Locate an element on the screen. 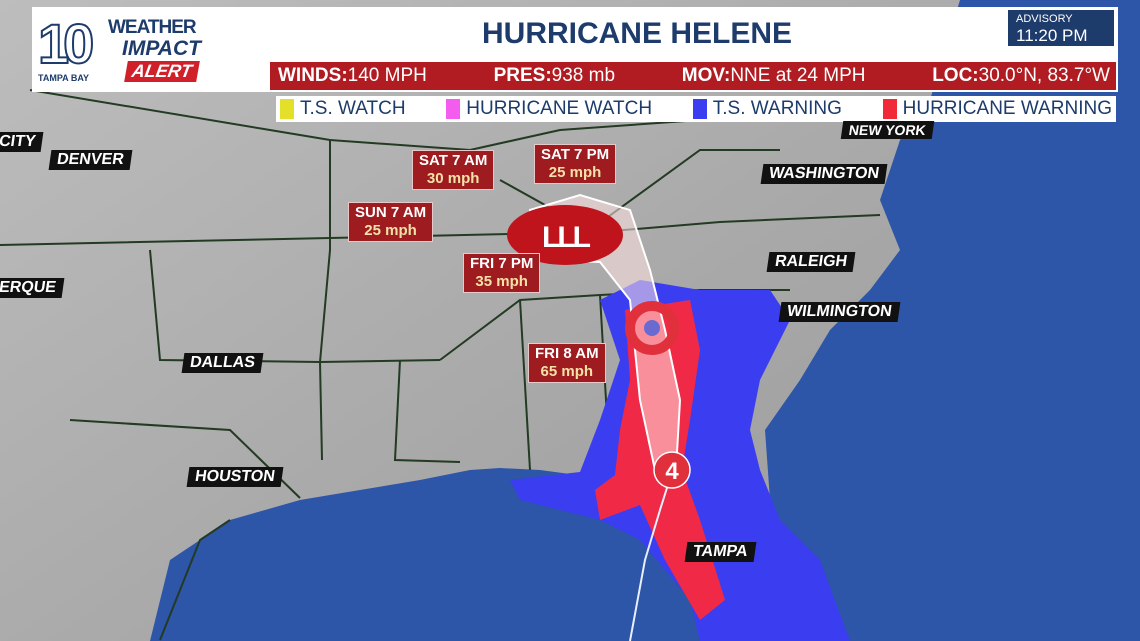  low-pressure-cluster: LLL is located at coordinates (565, 235).